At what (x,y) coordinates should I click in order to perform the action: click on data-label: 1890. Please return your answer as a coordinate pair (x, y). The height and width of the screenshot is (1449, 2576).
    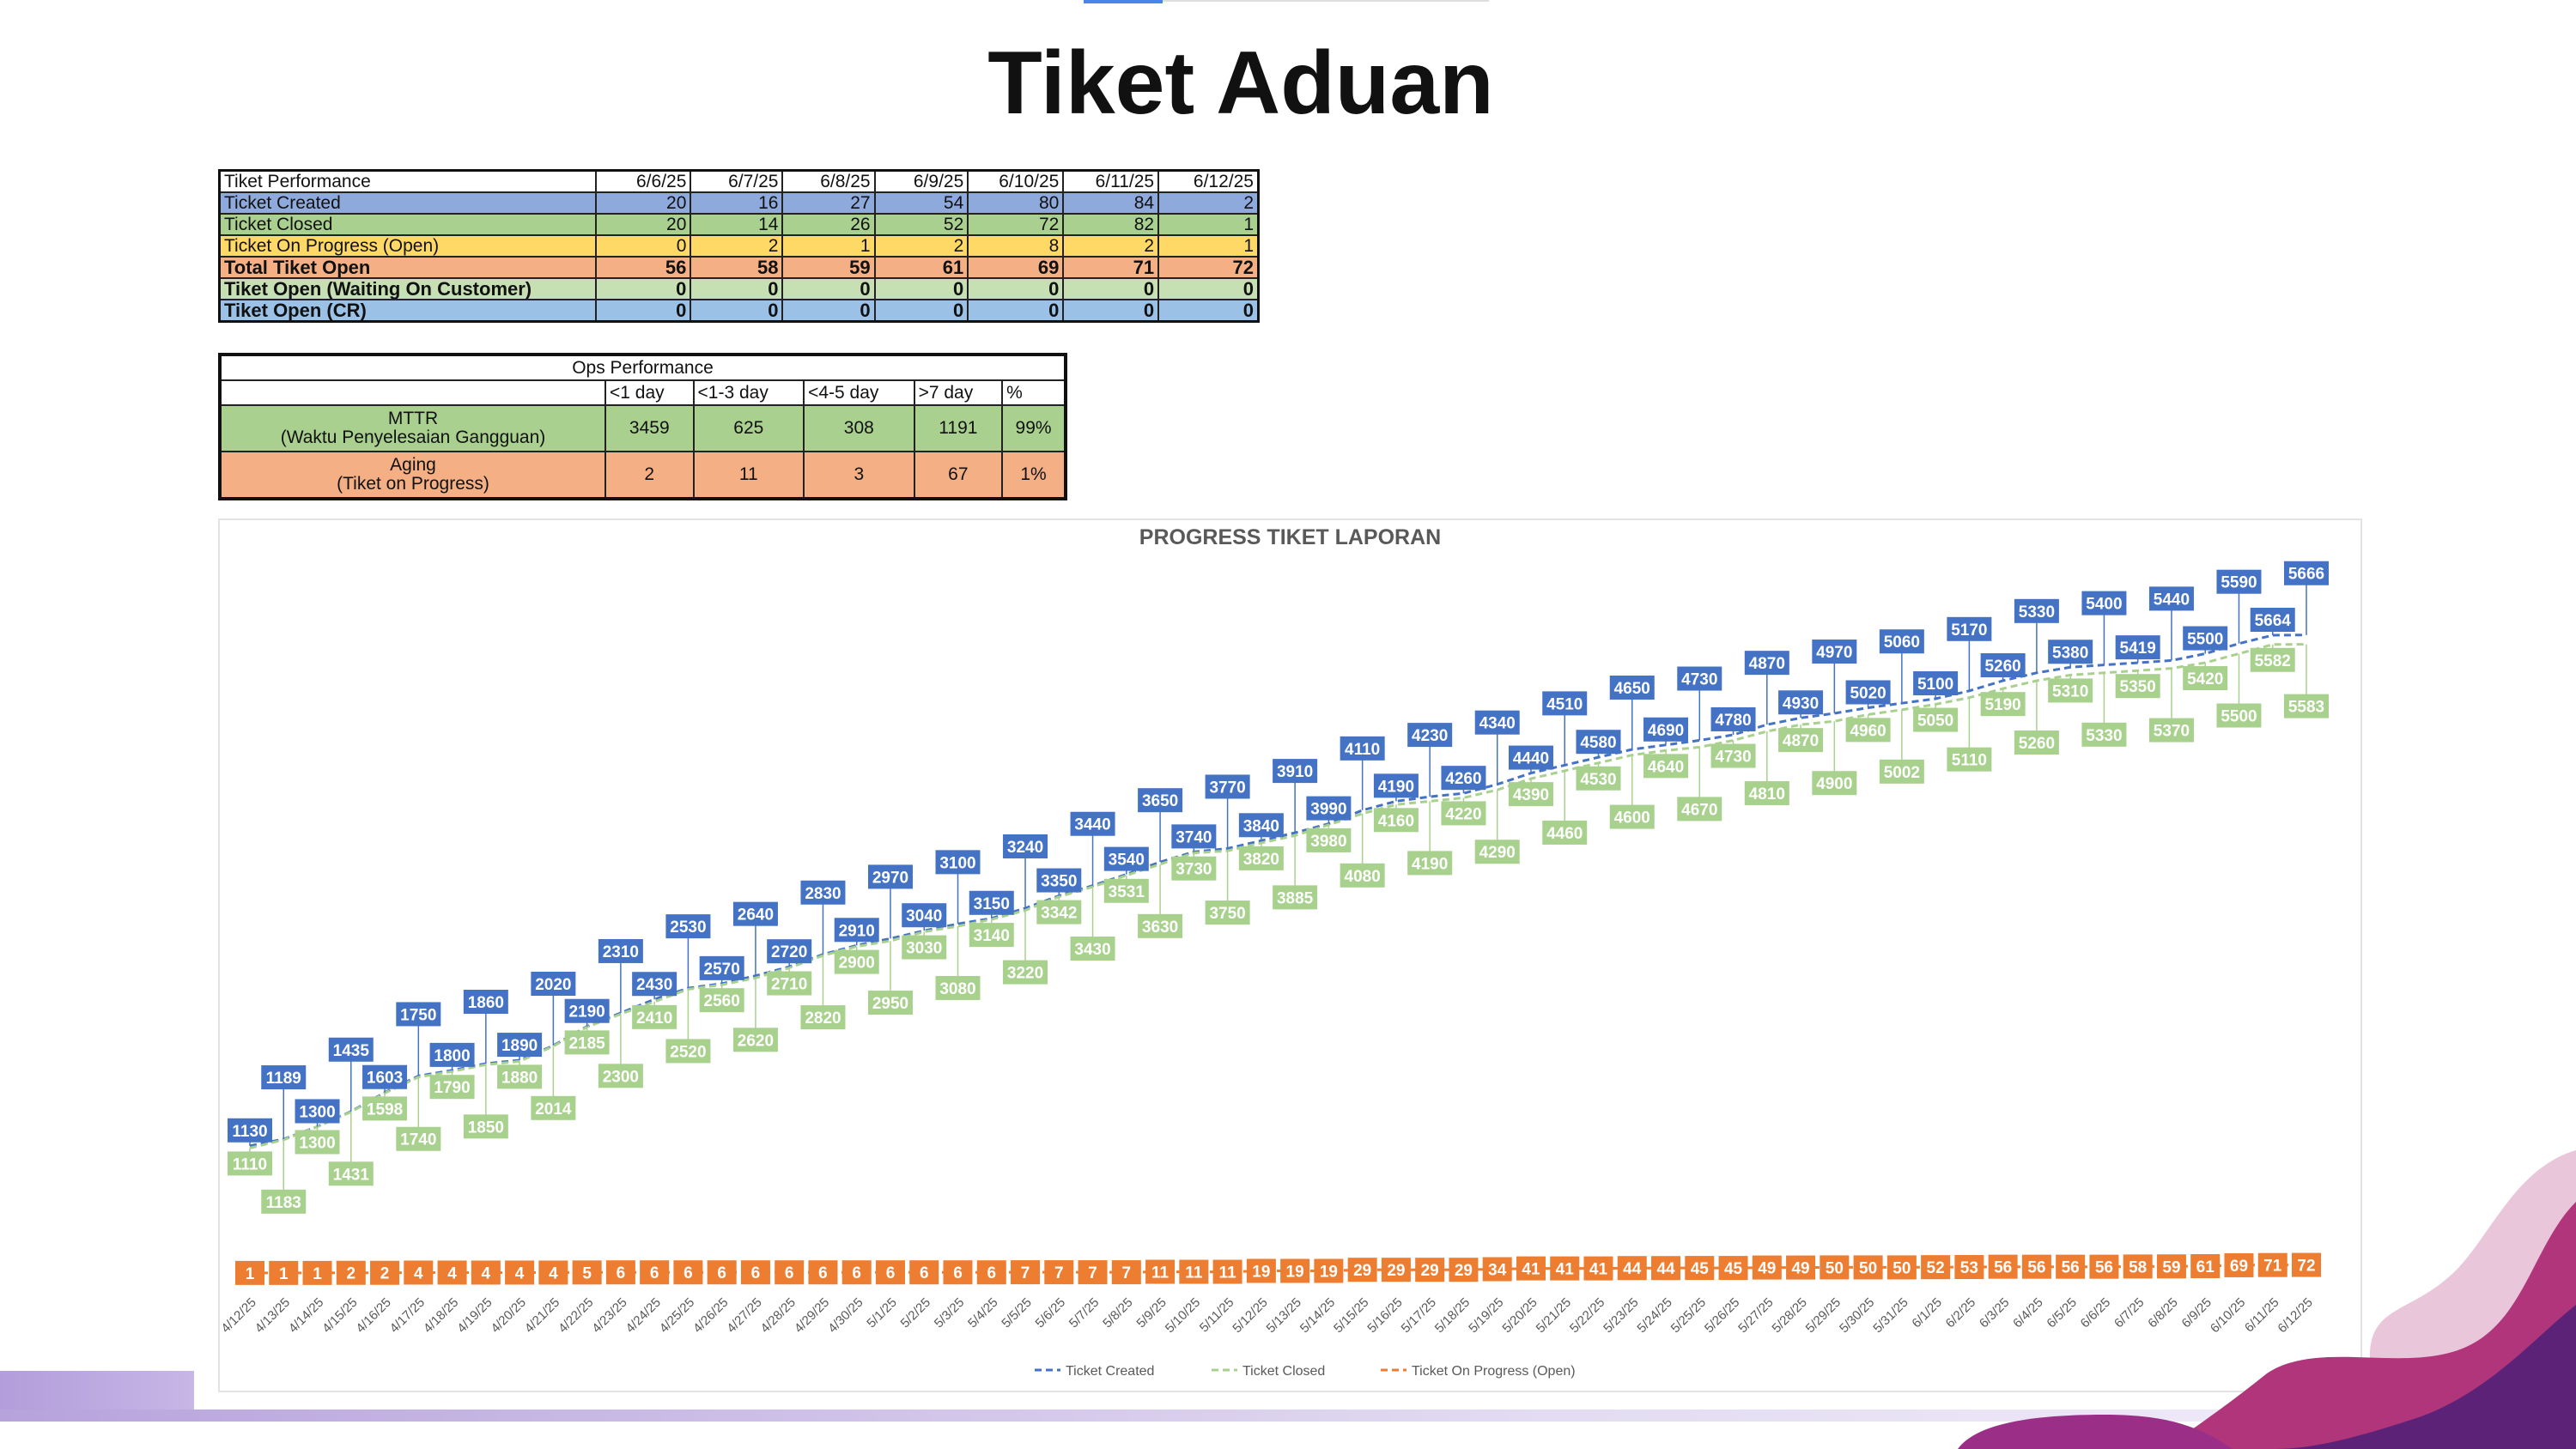
    Looking at the image, I should click on (519, 1046).